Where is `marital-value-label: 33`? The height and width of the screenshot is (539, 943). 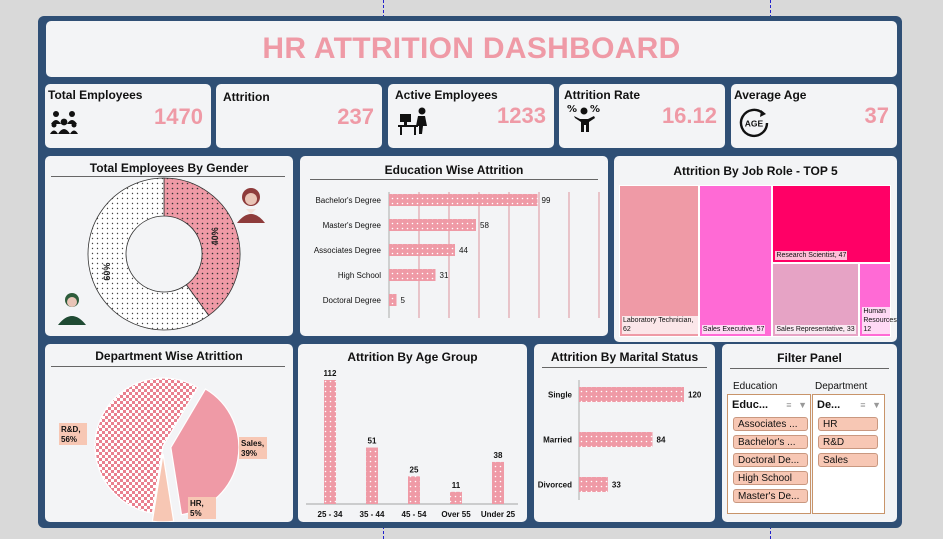
marital-value-label: 33 is located at coordinates (616, 485).